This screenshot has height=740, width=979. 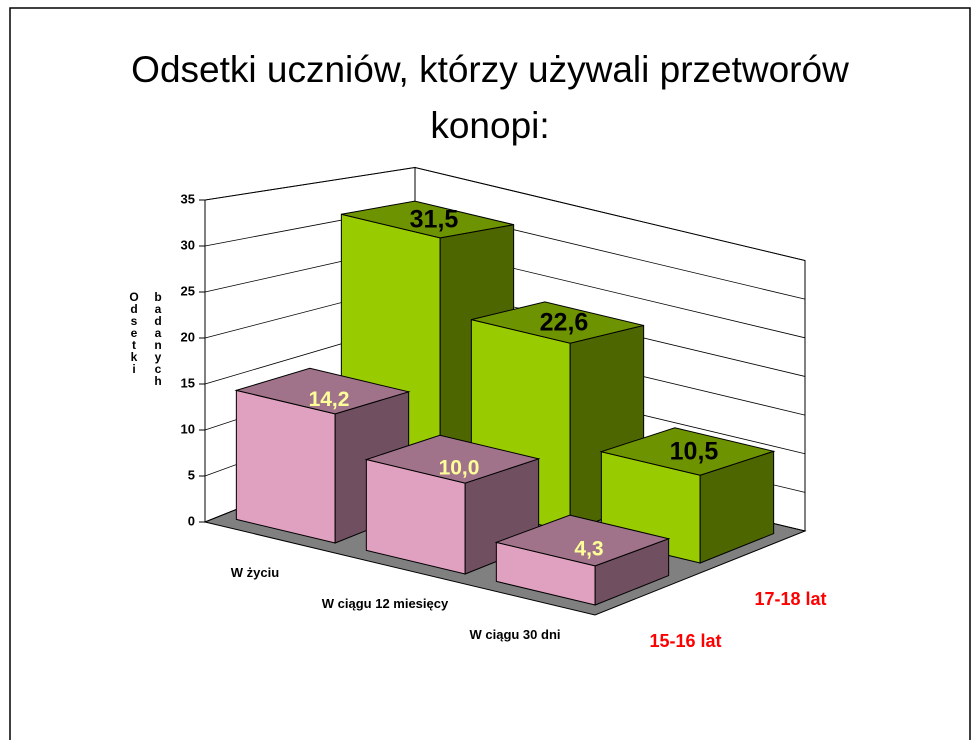 I want to click on value-label: 10,0, so click(x=459, y=467).